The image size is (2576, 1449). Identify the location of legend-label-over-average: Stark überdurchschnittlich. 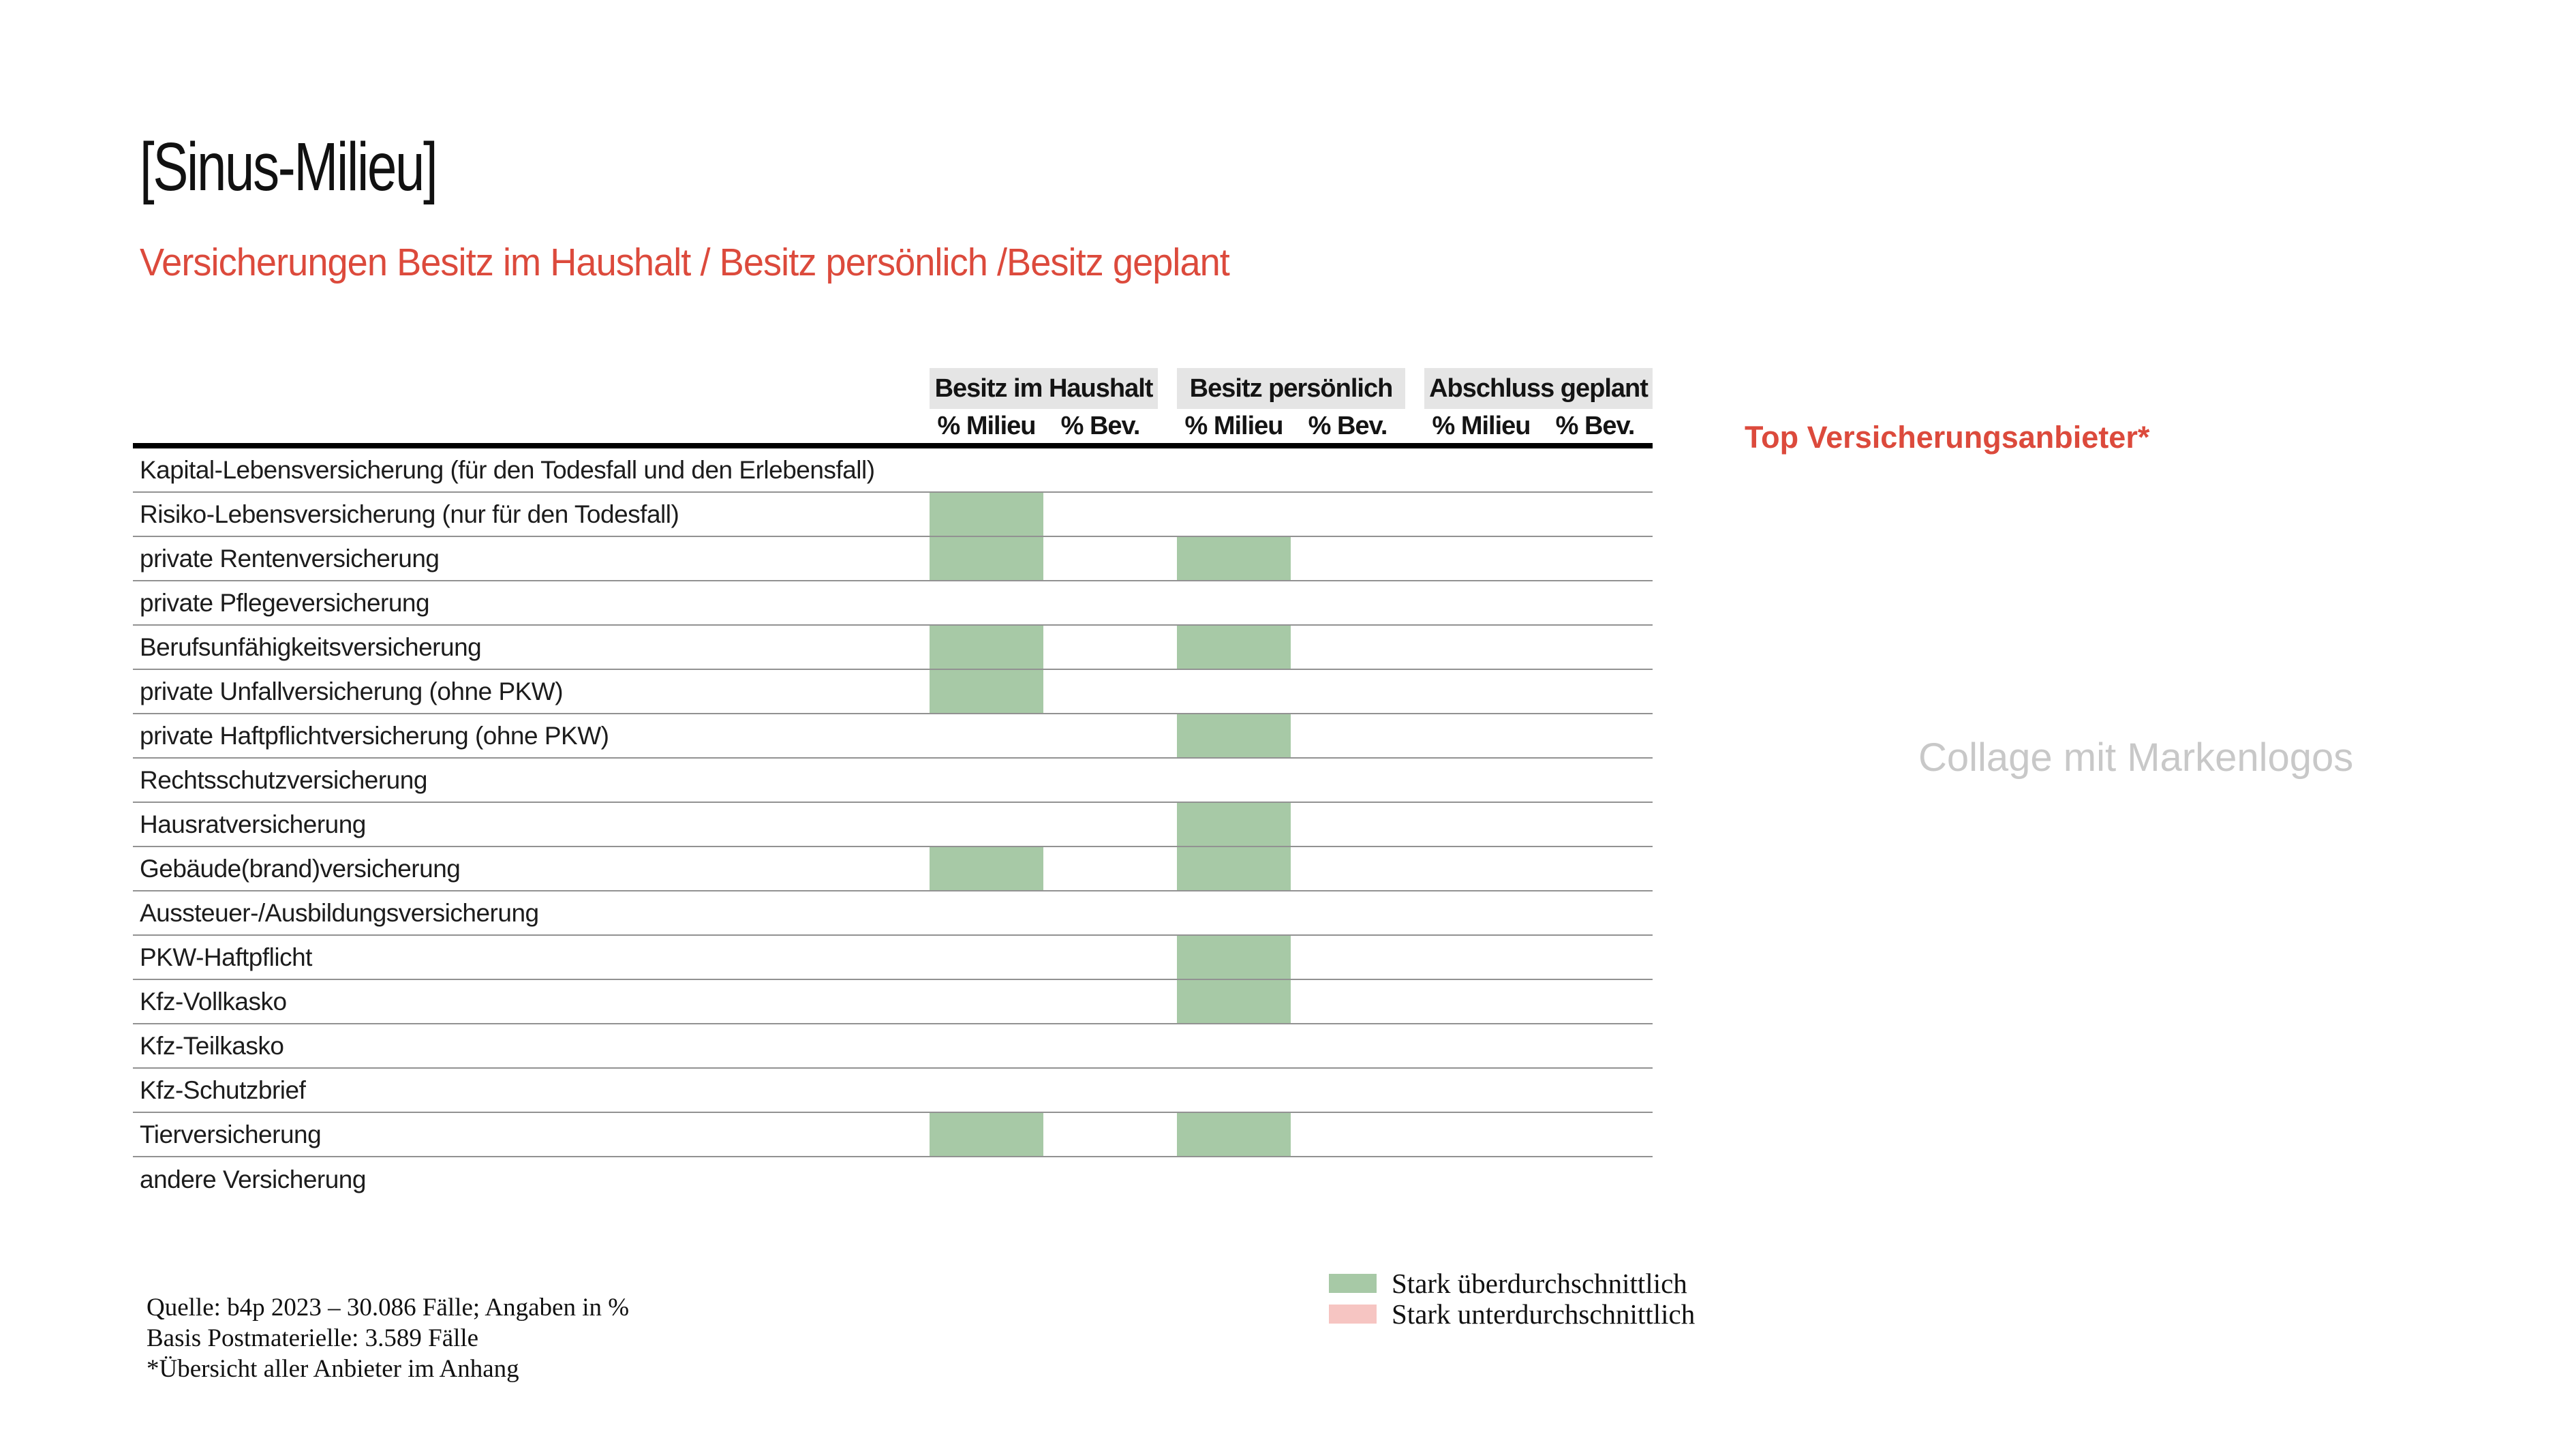
(1539, 1283).